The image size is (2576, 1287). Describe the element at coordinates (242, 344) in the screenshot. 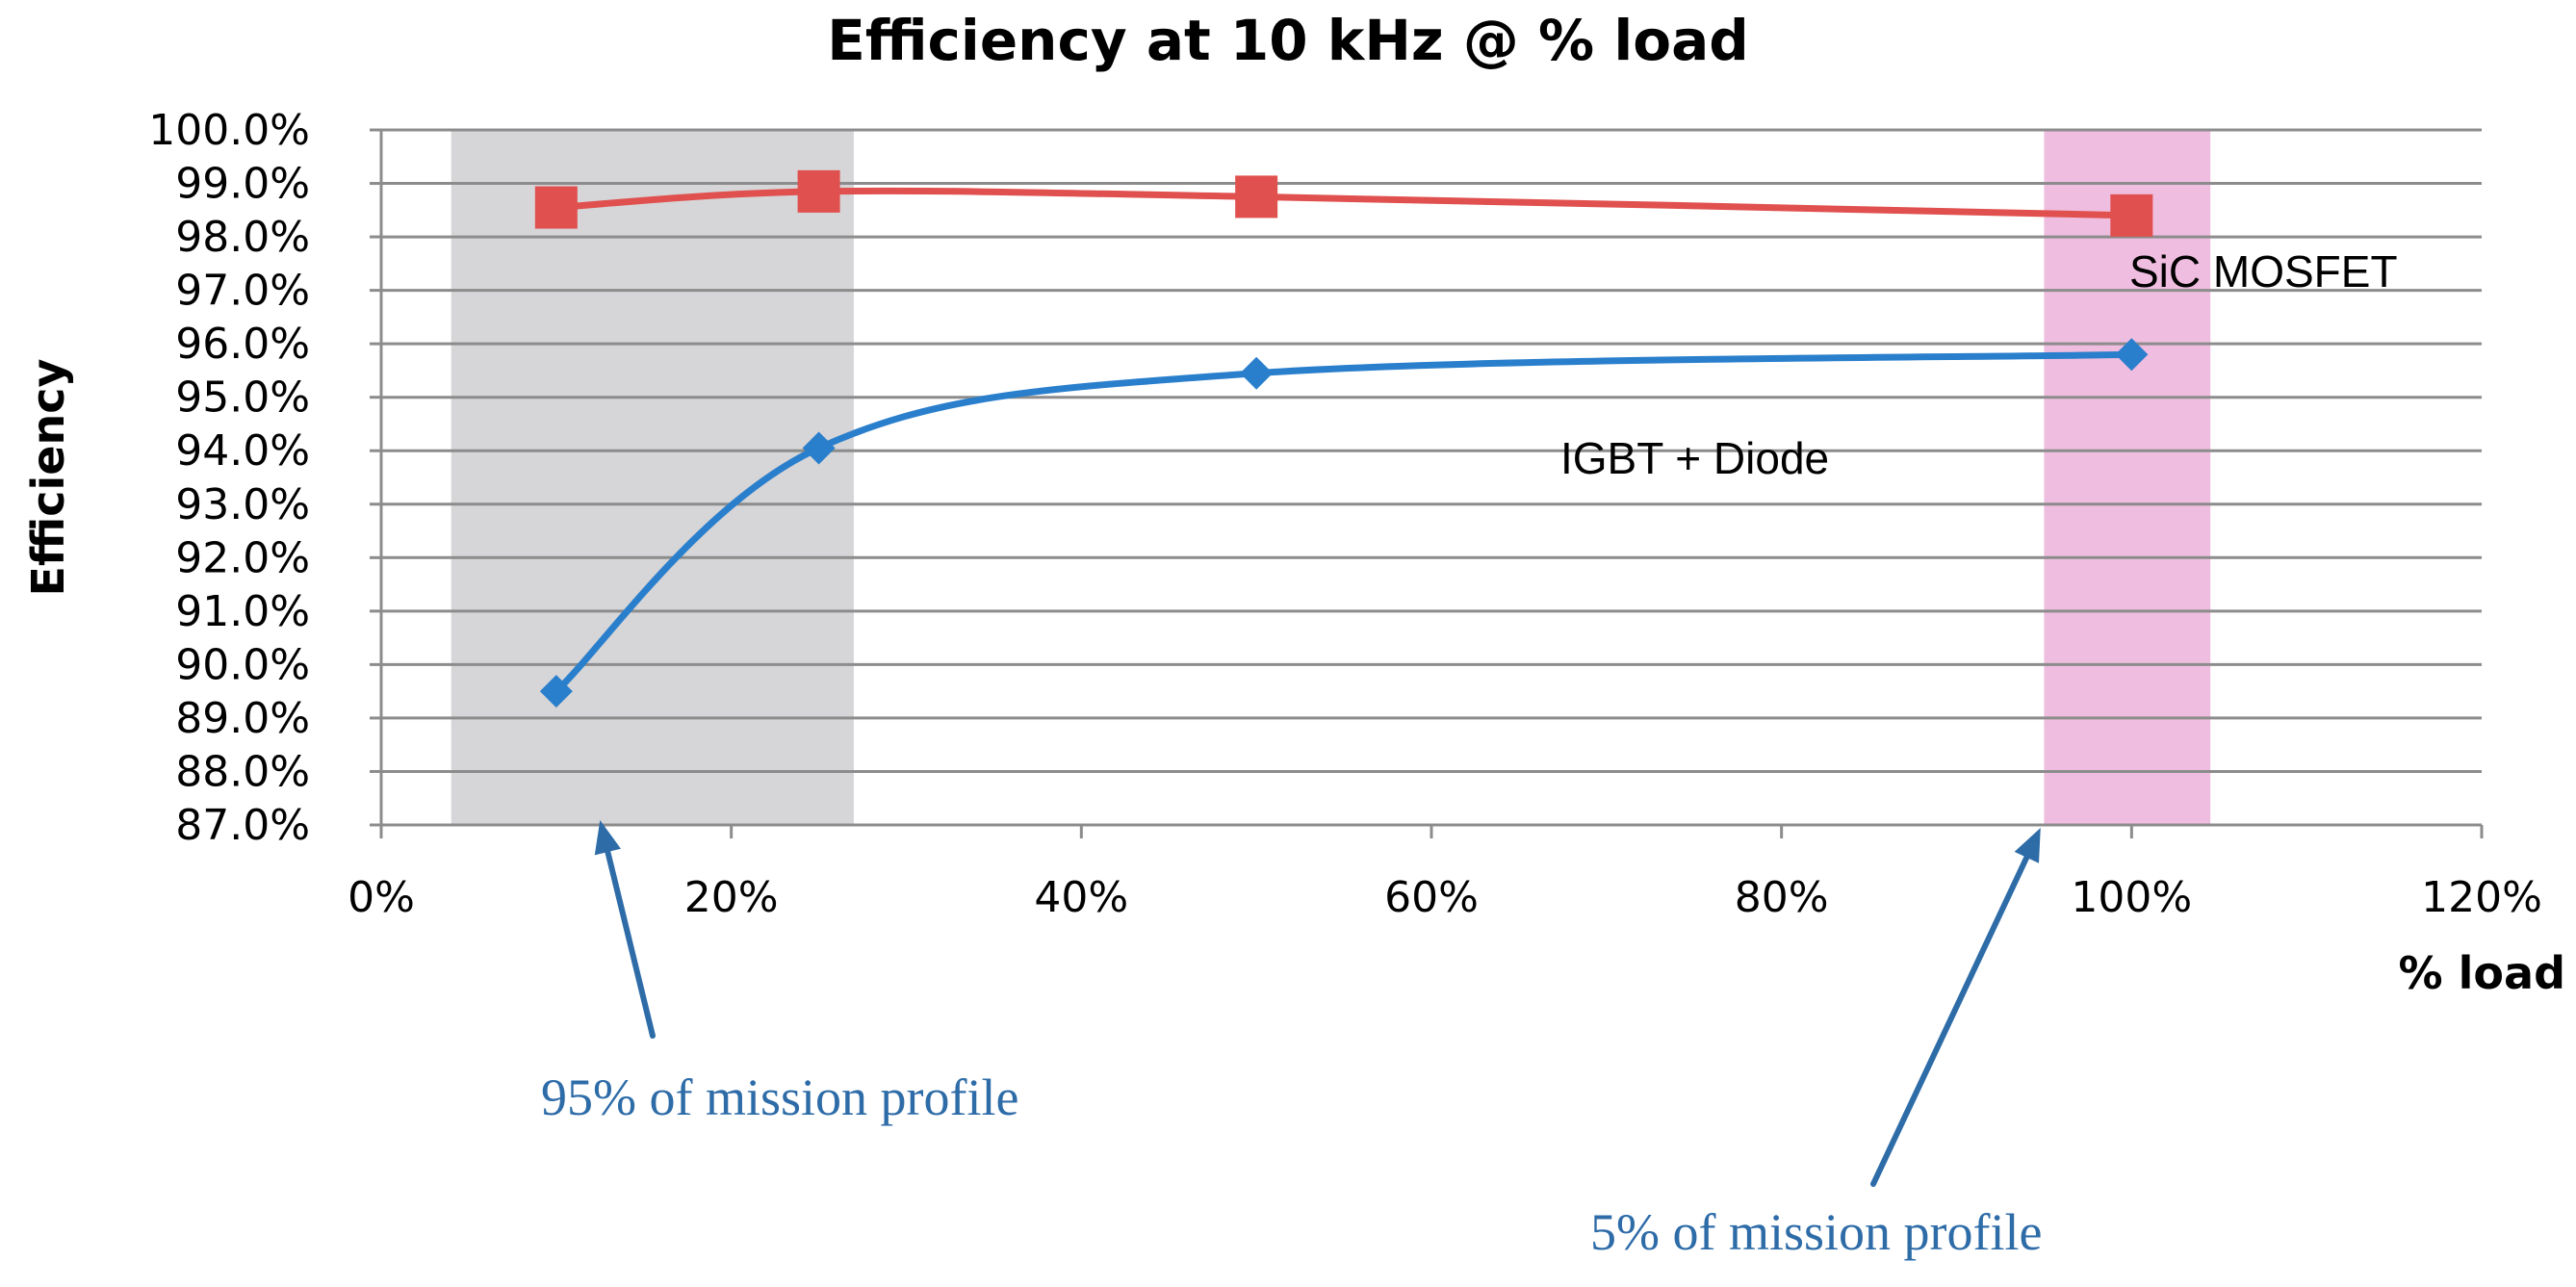

I see `y-tick-label-96: 96.0%` at that location.